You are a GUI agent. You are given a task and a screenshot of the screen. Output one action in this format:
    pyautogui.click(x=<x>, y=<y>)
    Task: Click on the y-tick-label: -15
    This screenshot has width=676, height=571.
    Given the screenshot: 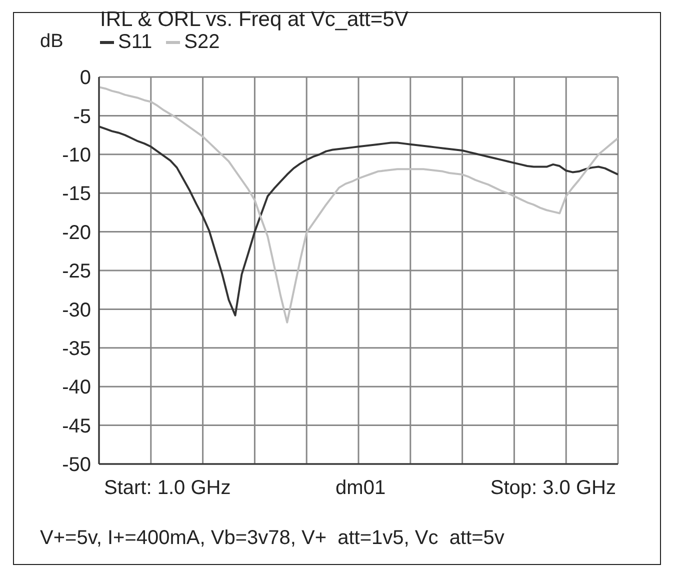 What is the action you would take?
    pyautogui.click(x=76, y=194)
    